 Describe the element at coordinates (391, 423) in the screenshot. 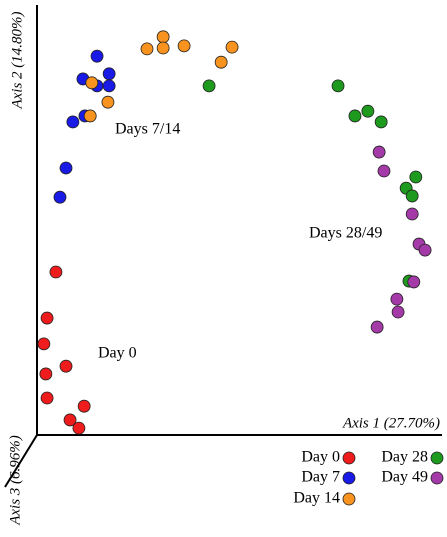

I see `x-axis-label: Axis 1 (27.70%)` at that location.